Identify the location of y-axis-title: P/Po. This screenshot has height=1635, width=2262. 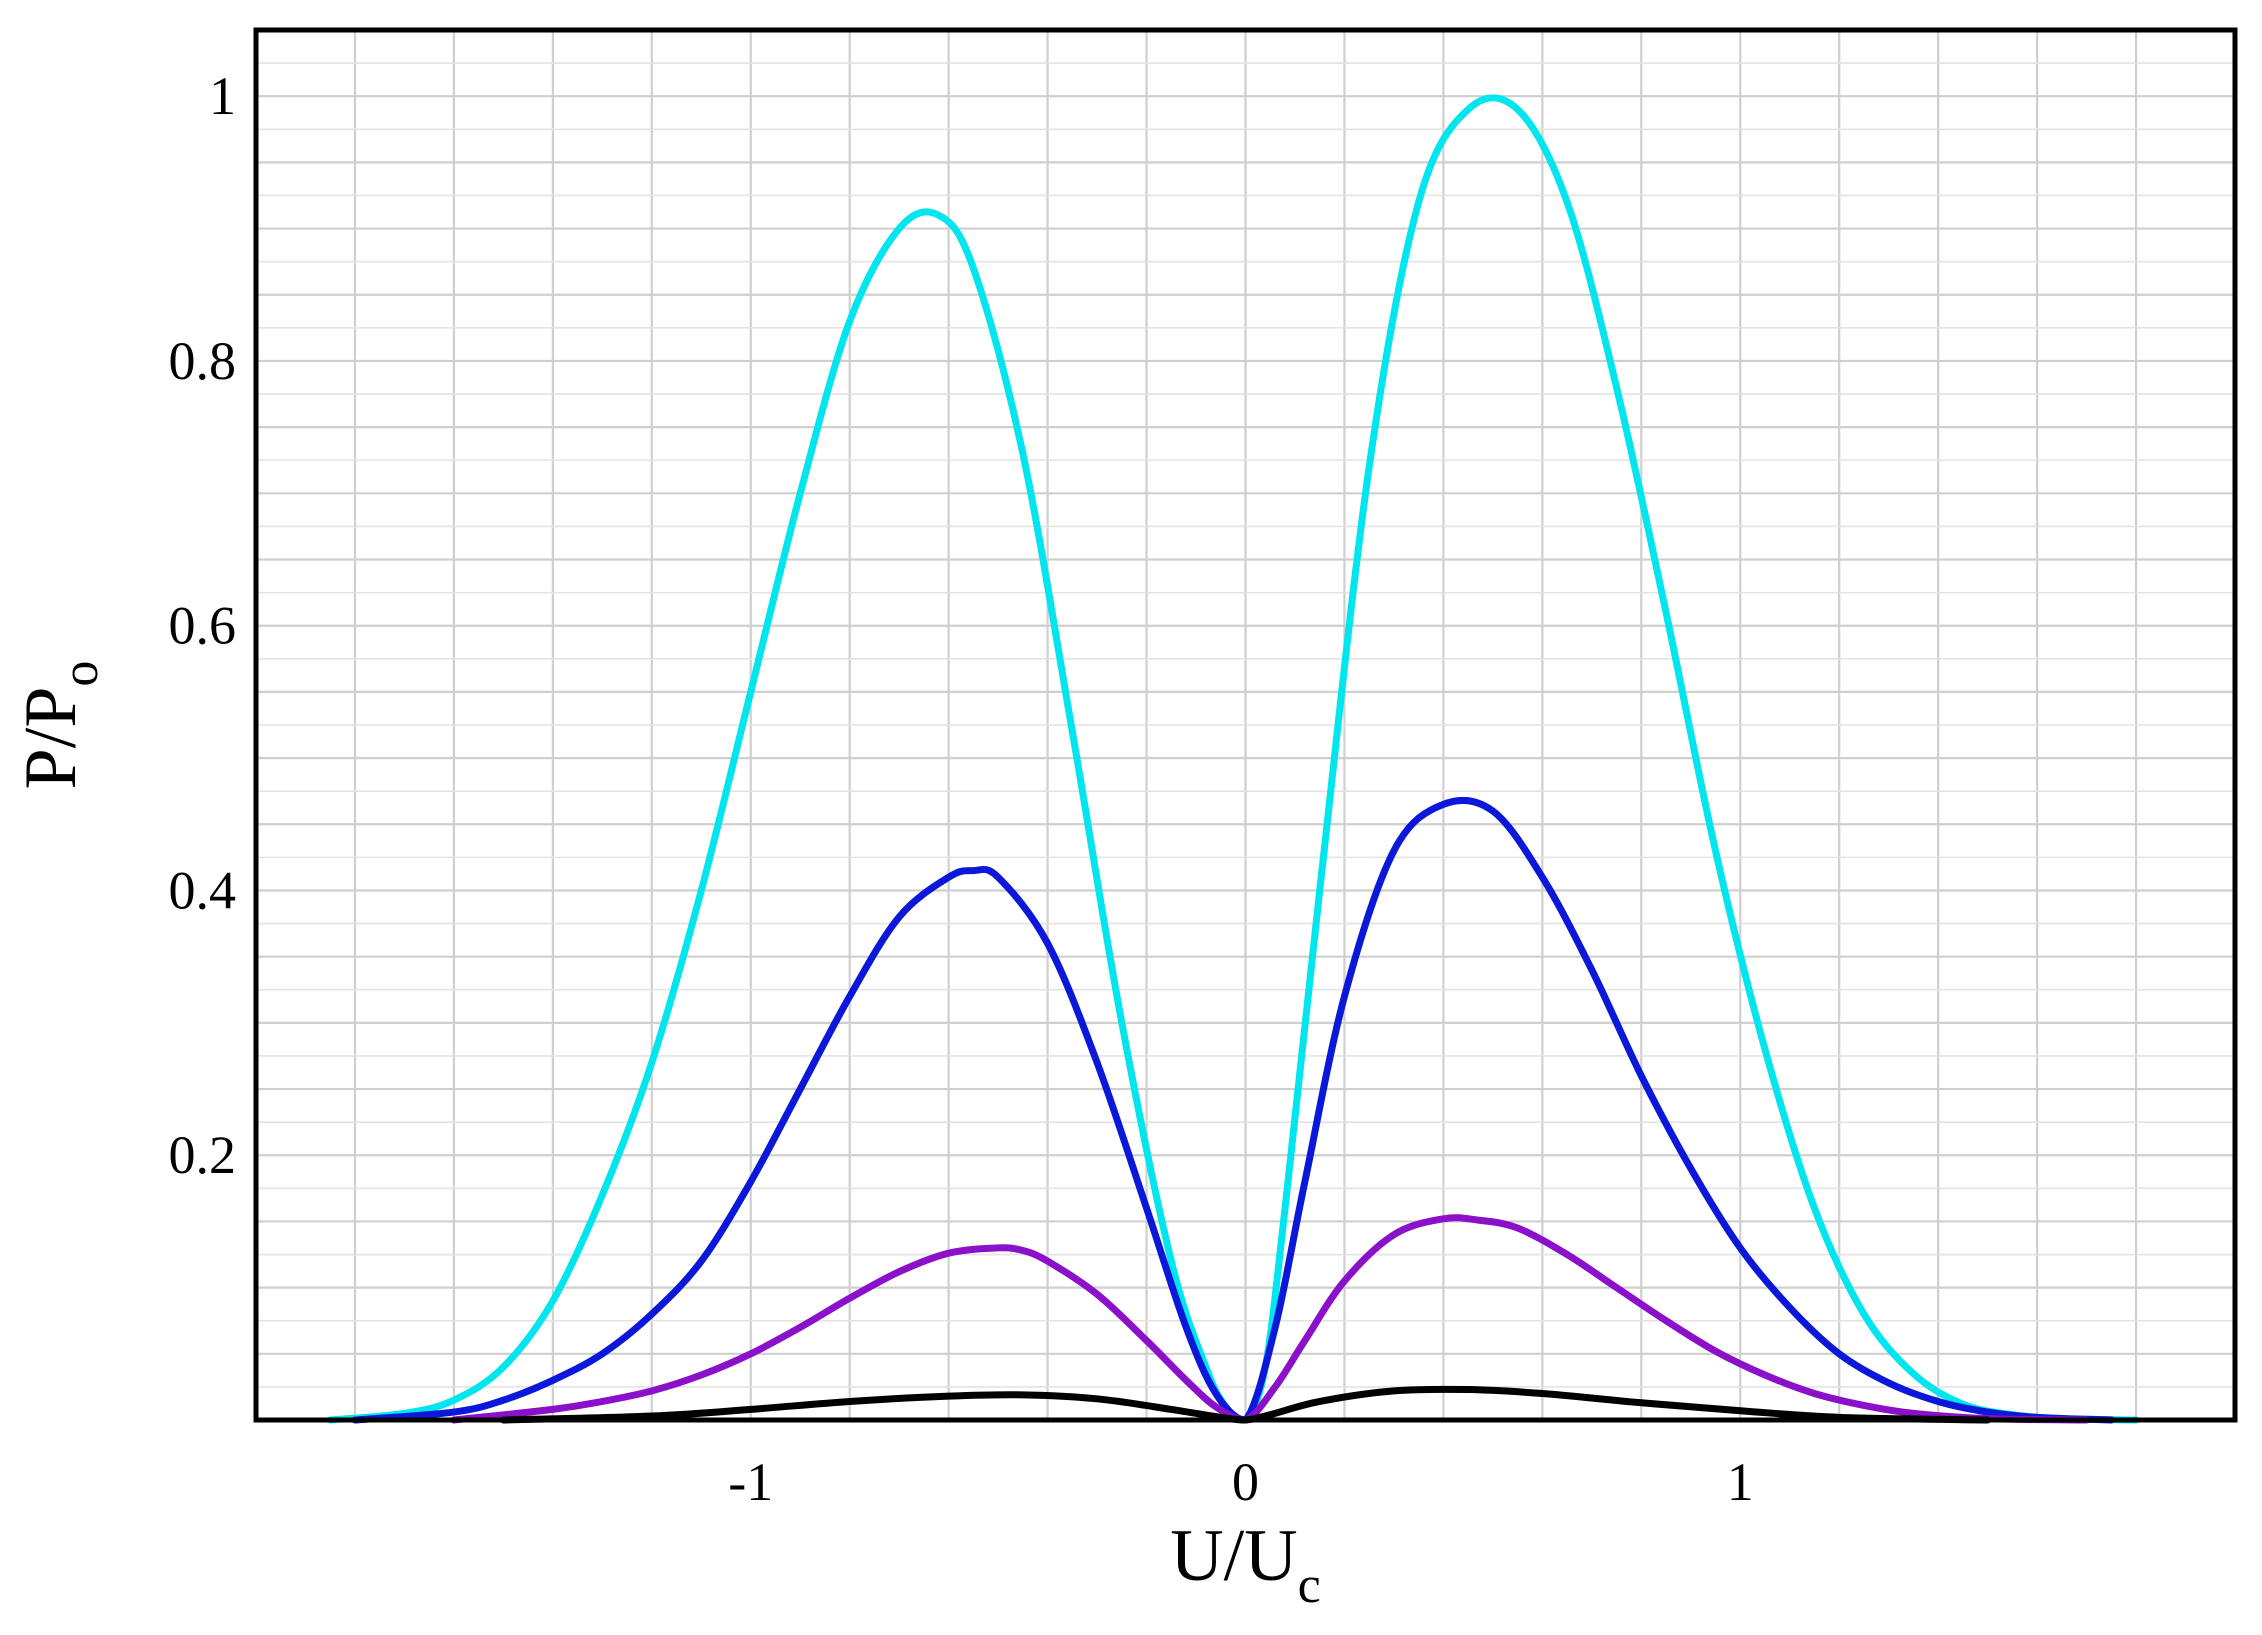
(59, 725).